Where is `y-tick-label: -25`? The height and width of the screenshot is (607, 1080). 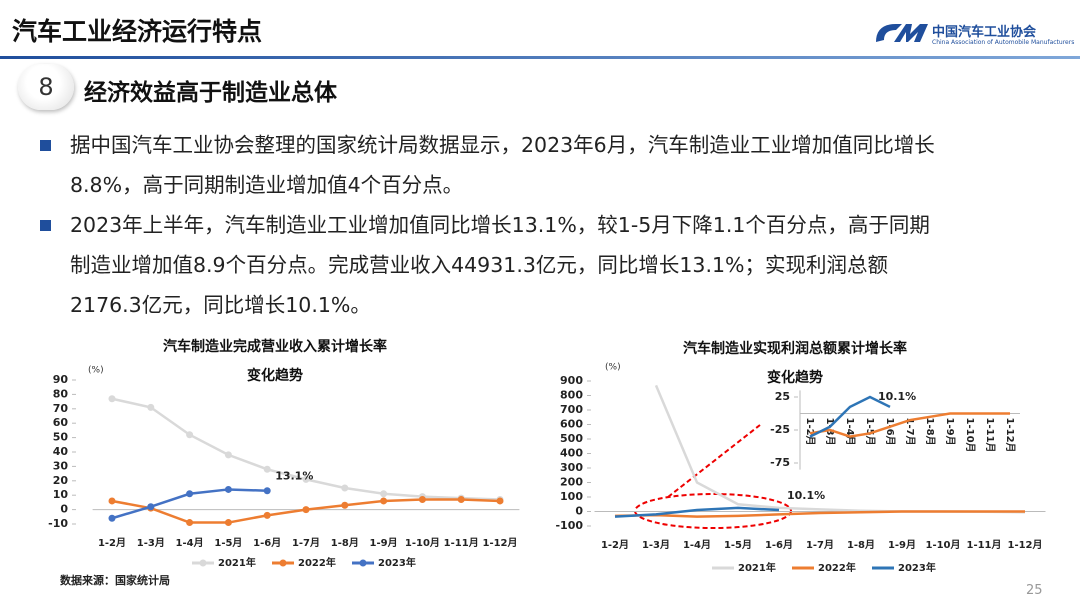
y-tick-label: -25 is located at coordinates (780, 429).